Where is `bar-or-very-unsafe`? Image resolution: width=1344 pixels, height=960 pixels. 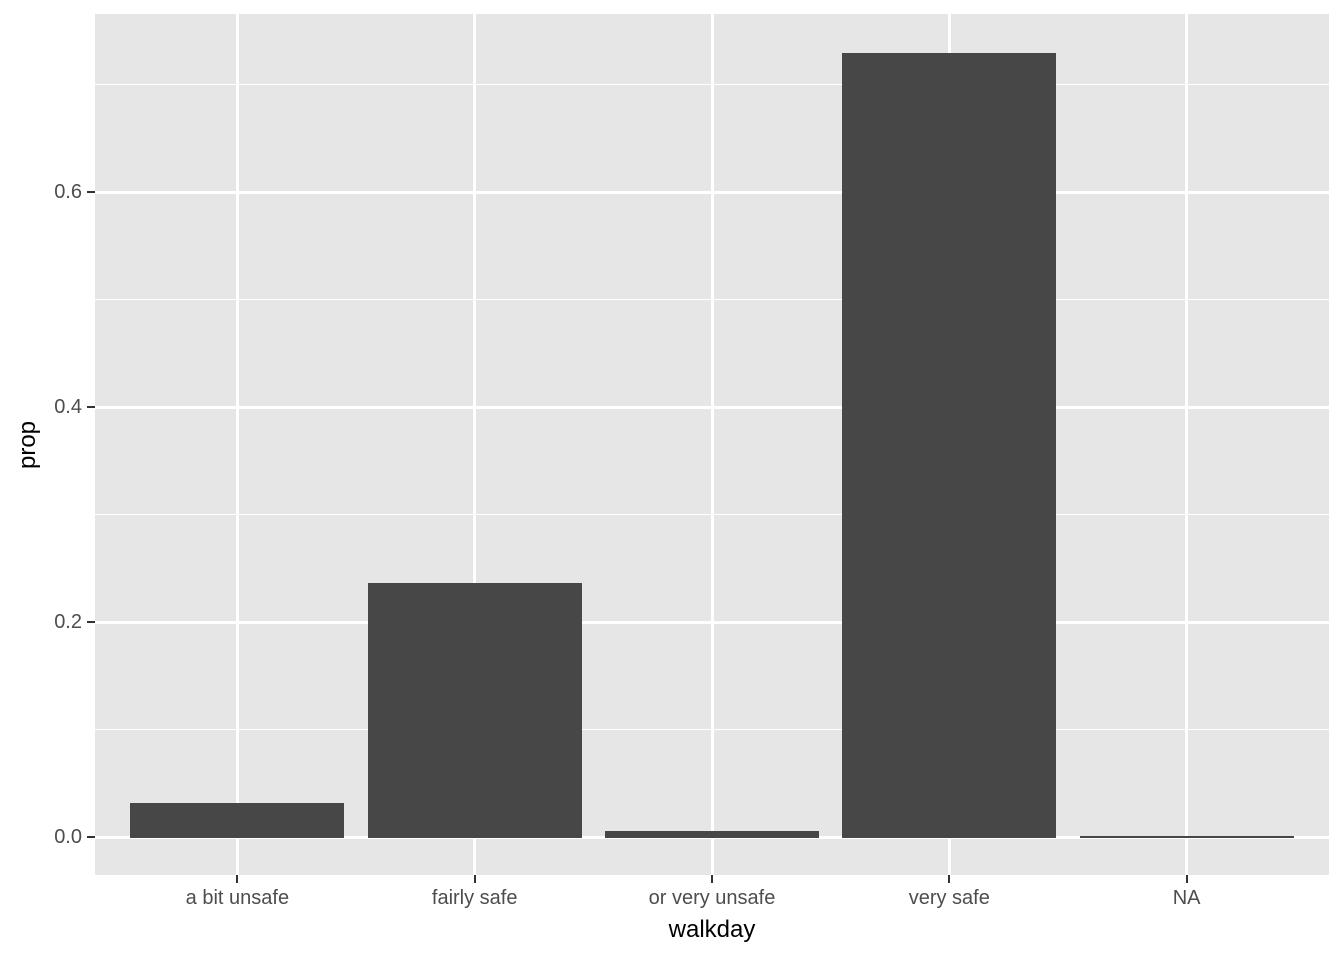
bar-or-very-unsafe is located at coordinates (712, 834).